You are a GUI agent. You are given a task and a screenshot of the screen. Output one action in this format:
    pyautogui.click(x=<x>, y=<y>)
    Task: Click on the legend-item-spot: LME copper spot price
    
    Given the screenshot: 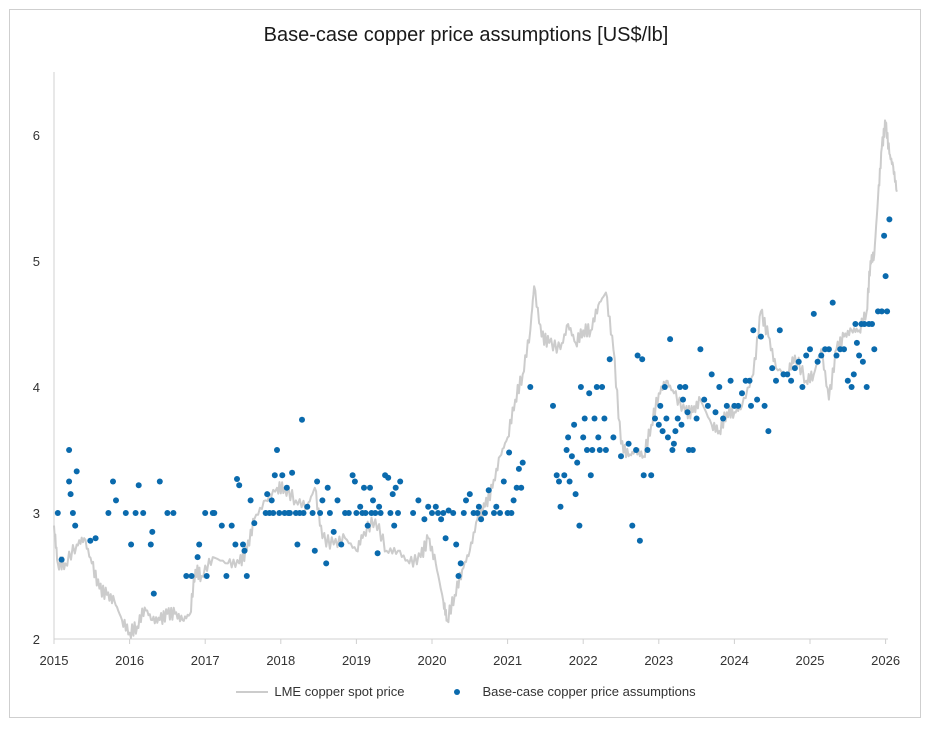 What is the action you would take?
    pyautogui.click(x=320, y=691)
    